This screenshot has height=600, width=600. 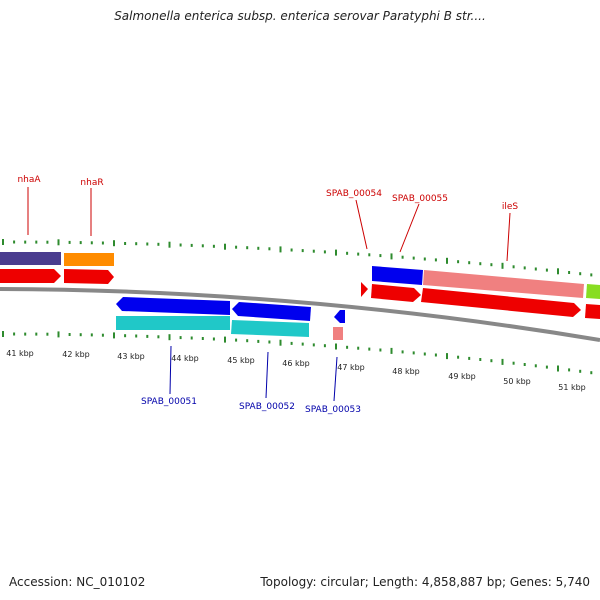 I want to click on gene-label-SPAB_00051: SPAB_00051, so click(x=169, y=402).